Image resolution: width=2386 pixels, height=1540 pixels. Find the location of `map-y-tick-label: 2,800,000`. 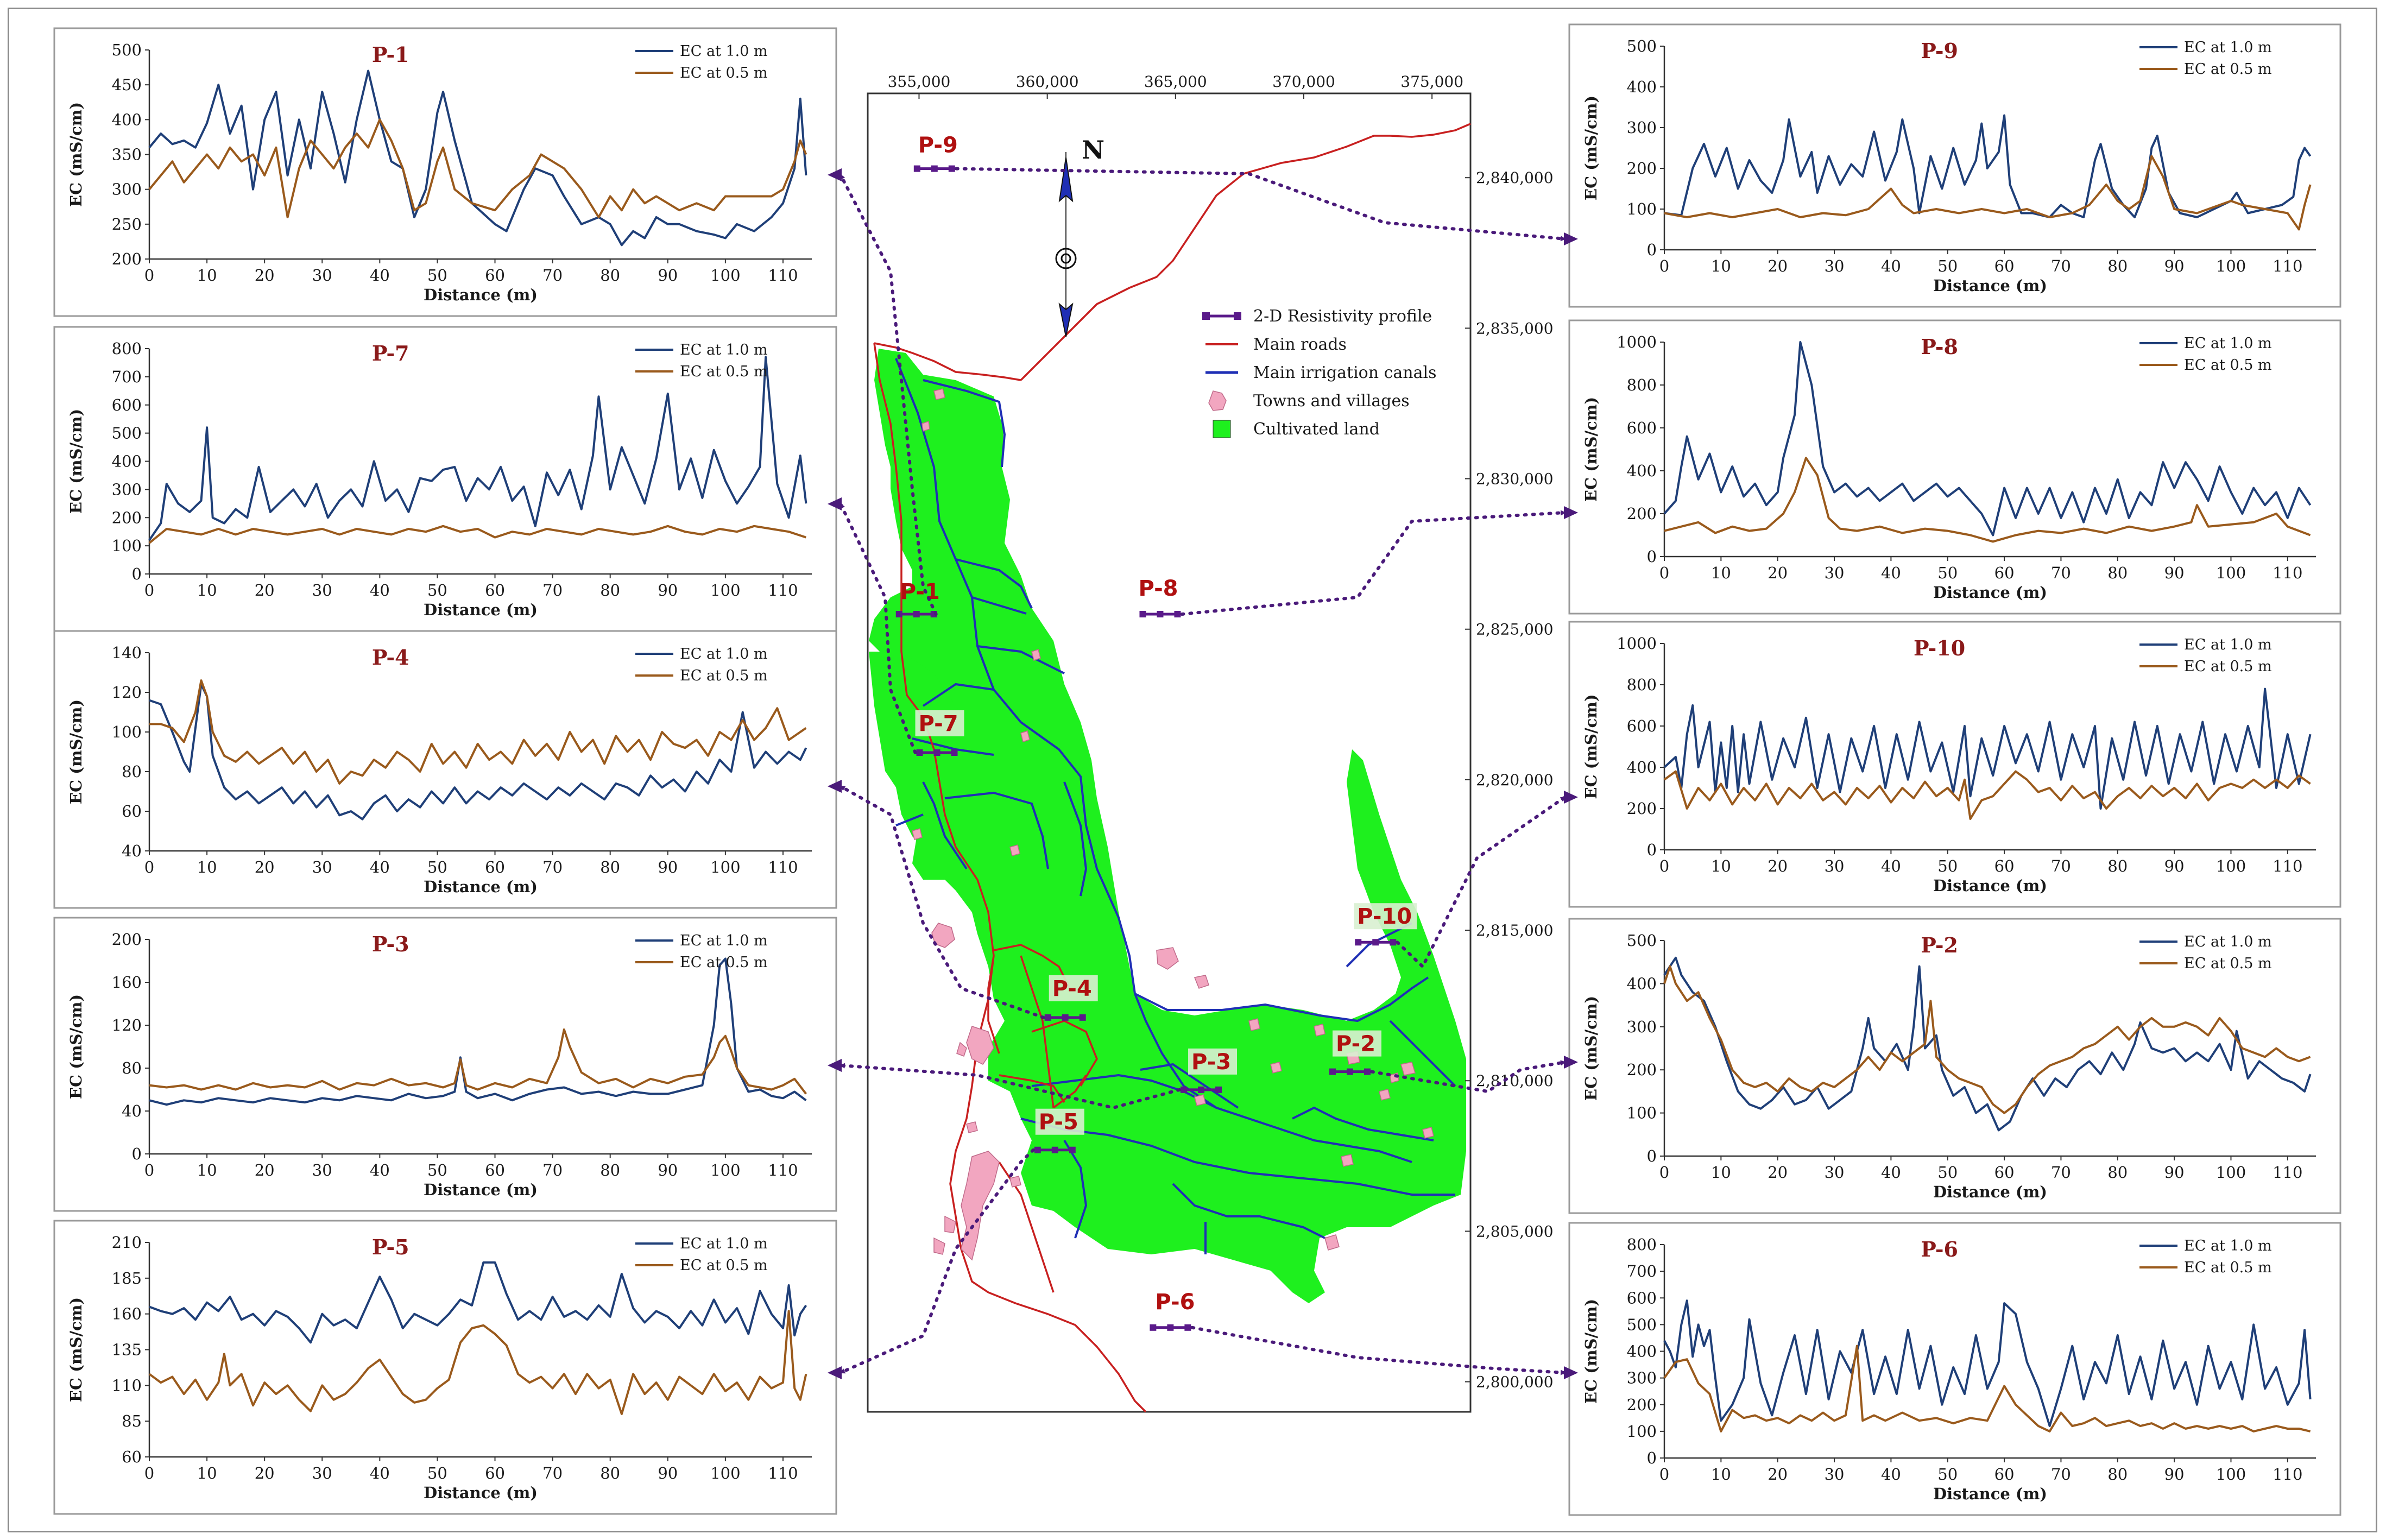

map-y-tick-label: 2,800,000 is located at coordinates (1515, 1382).